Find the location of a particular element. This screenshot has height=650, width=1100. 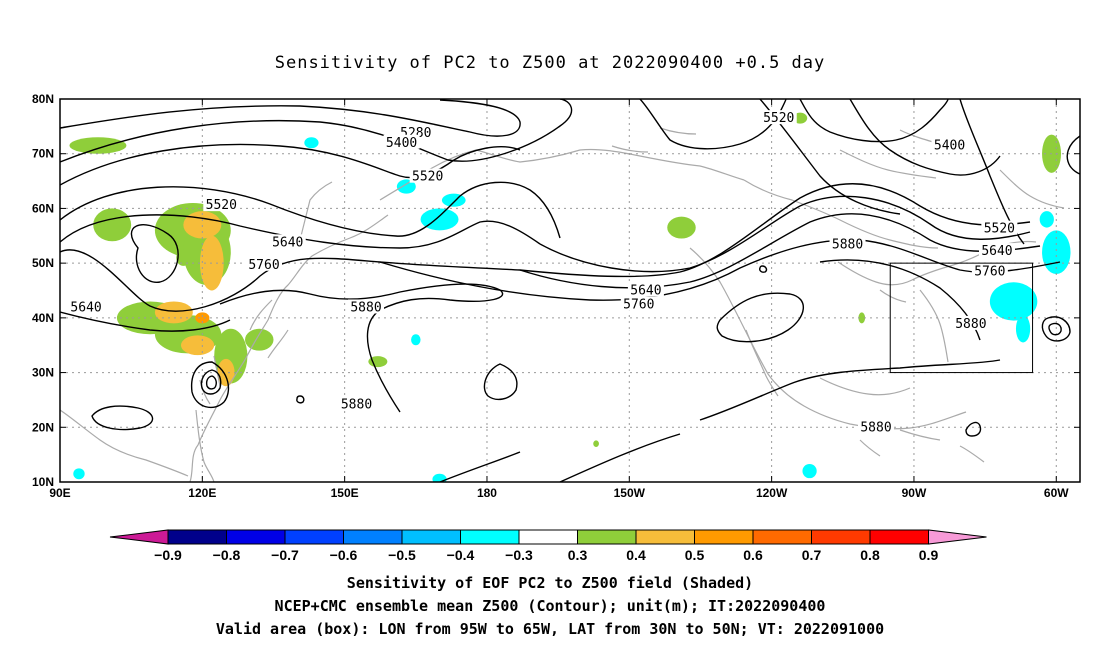

lon-tick-label: 90W is located at coordinates (914, 493).